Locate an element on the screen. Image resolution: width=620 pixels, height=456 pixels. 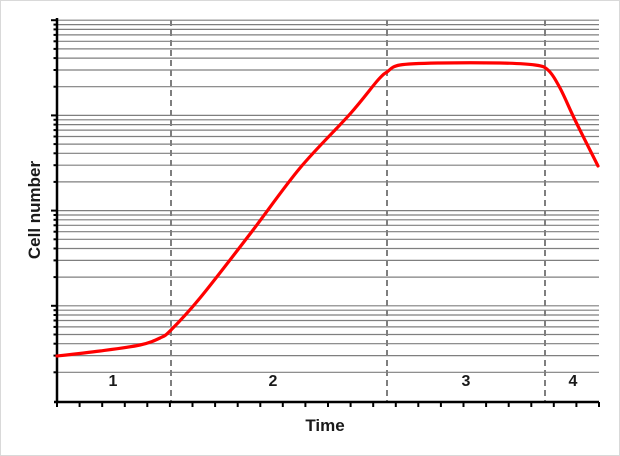
x-axis-label: Time is located at coordinates (324, 425).